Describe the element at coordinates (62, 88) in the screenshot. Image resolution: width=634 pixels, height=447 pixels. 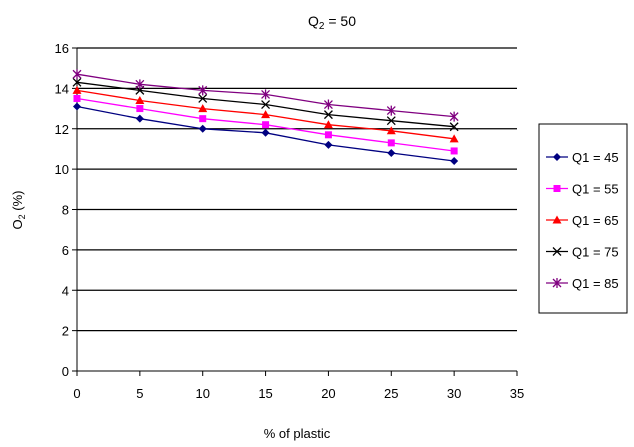
I see `y-tick-label: 14` at that location.